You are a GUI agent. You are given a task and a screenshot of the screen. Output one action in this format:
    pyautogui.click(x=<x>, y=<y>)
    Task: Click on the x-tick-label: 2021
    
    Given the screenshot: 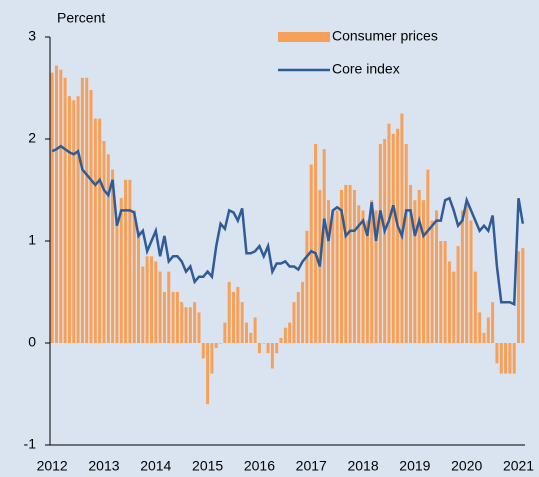 What is the action you would take?
    pyautogui.click(x=518, y=466)
    